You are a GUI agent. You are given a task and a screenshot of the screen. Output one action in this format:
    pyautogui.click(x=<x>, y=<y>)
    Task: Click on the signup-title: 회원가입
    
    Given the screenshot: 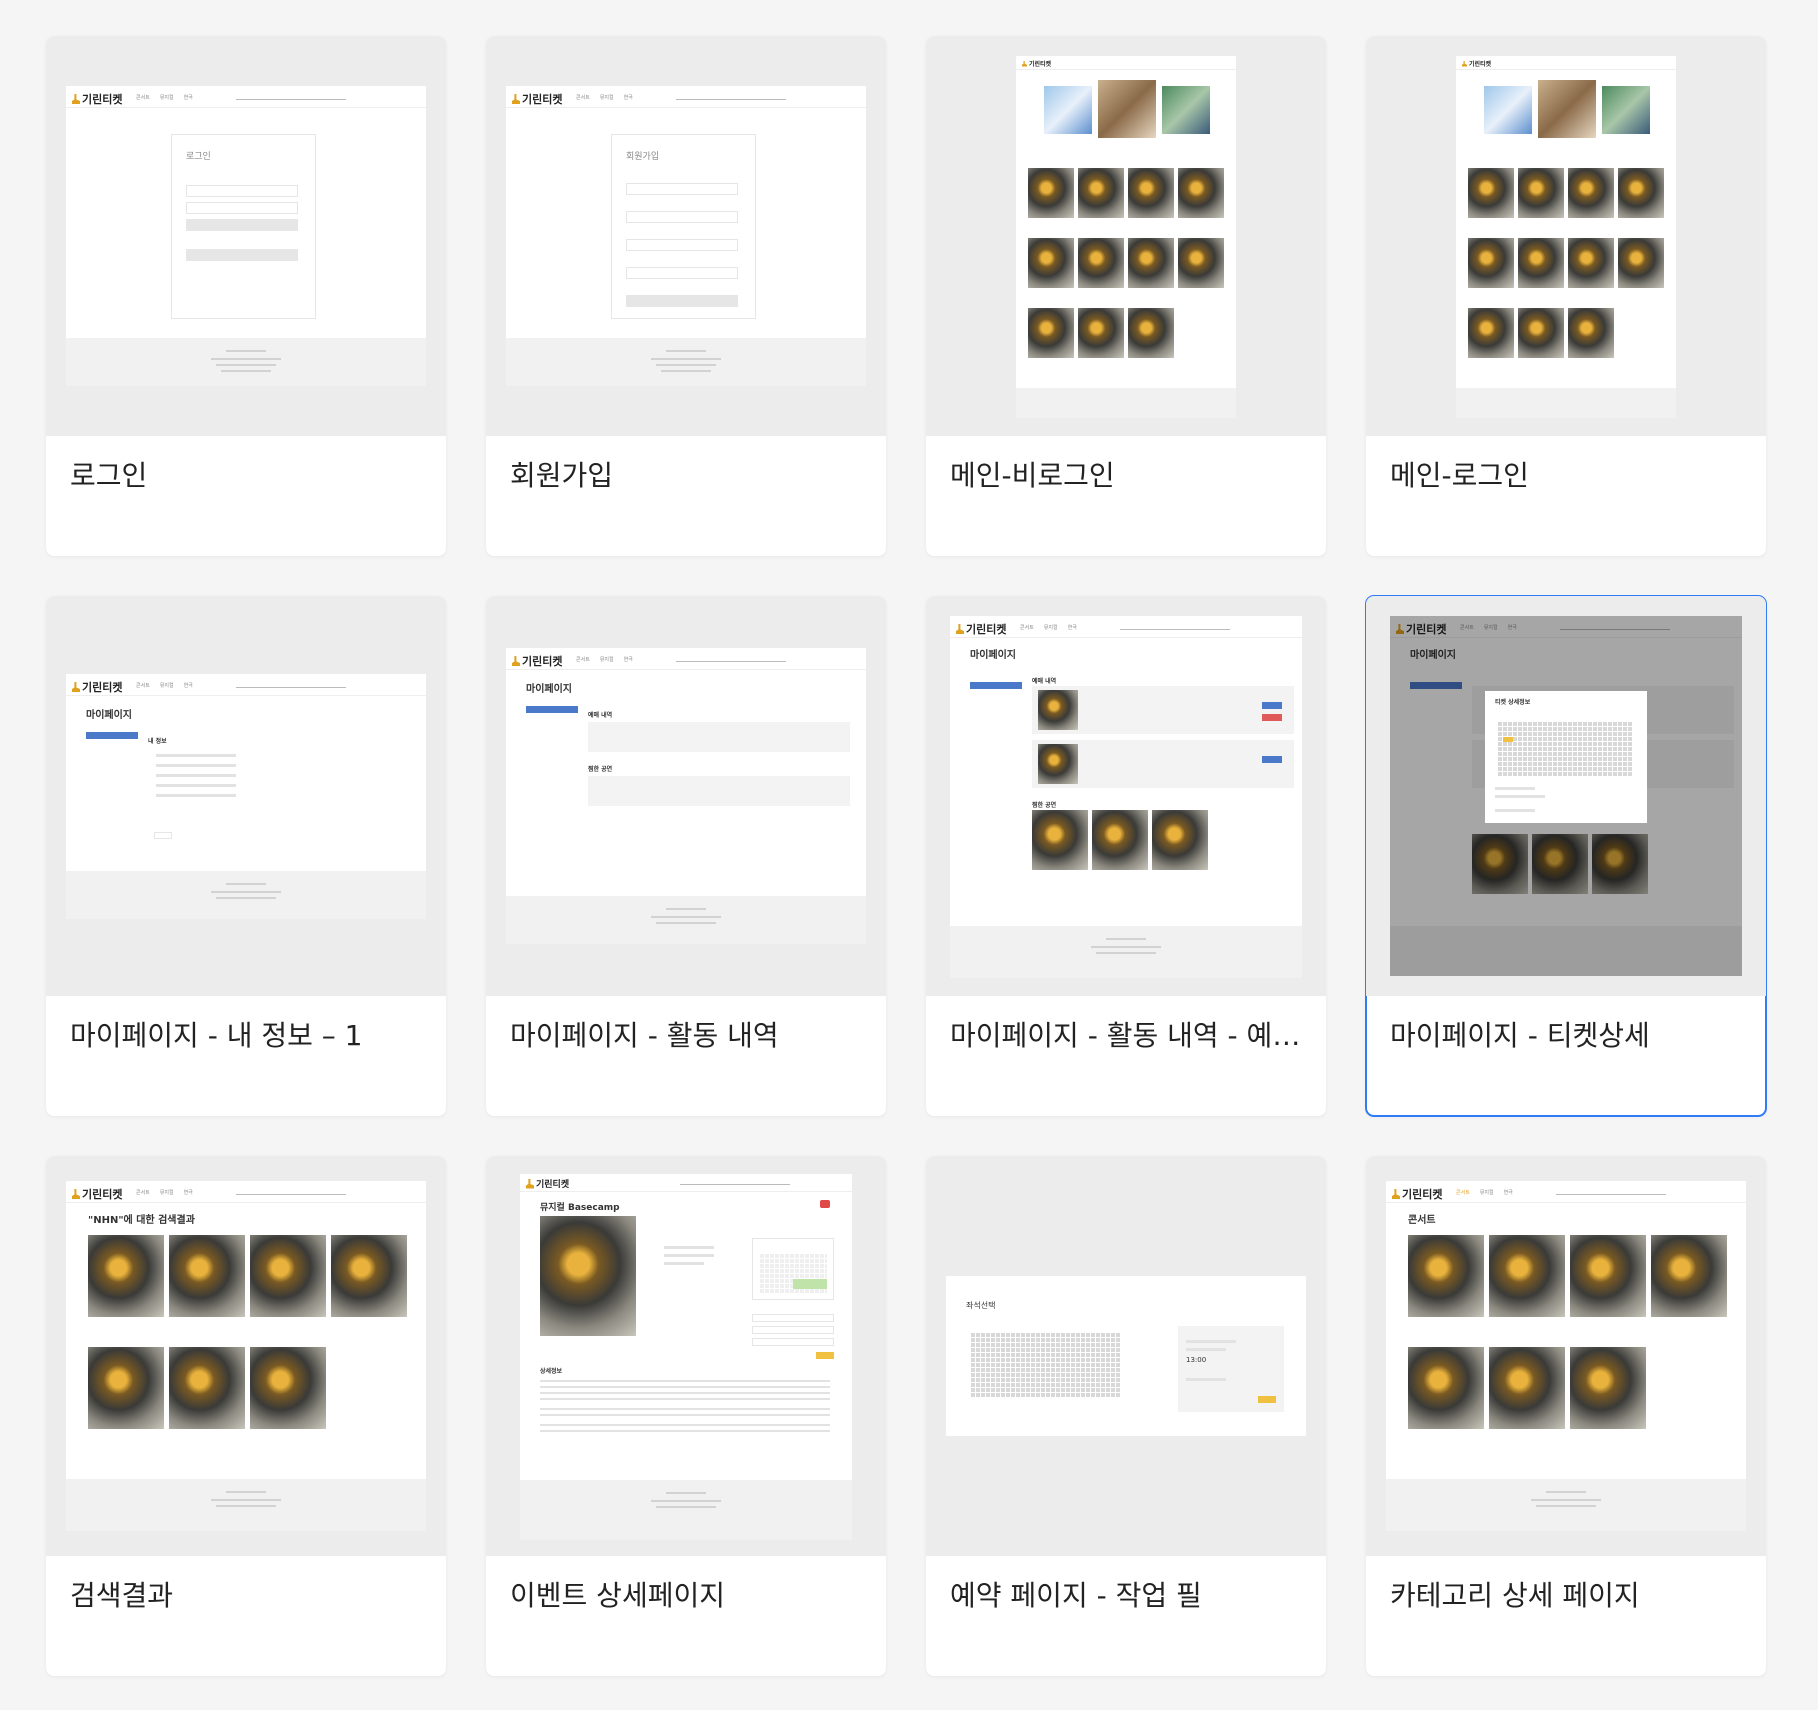 What is the action you would take?
    pyautogui.click(x=643, y=157)
    